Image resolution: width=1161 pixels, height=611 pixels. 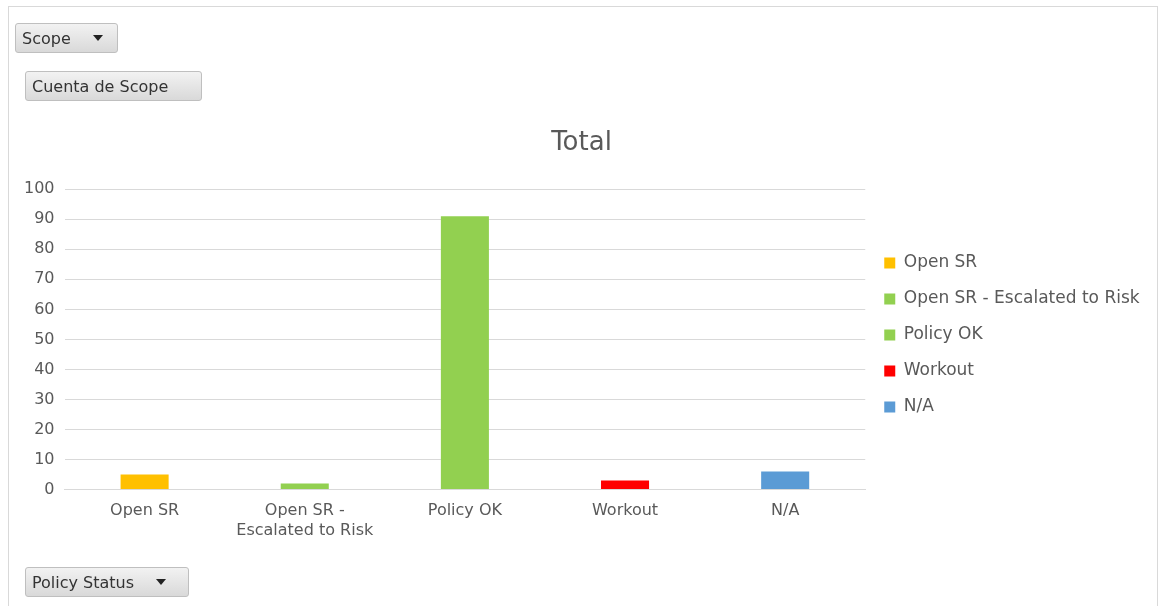 What do you see at coordinates (939, 369) in the screenshot?
I see `legend-label: Workout` at bounding box center [939, 369].